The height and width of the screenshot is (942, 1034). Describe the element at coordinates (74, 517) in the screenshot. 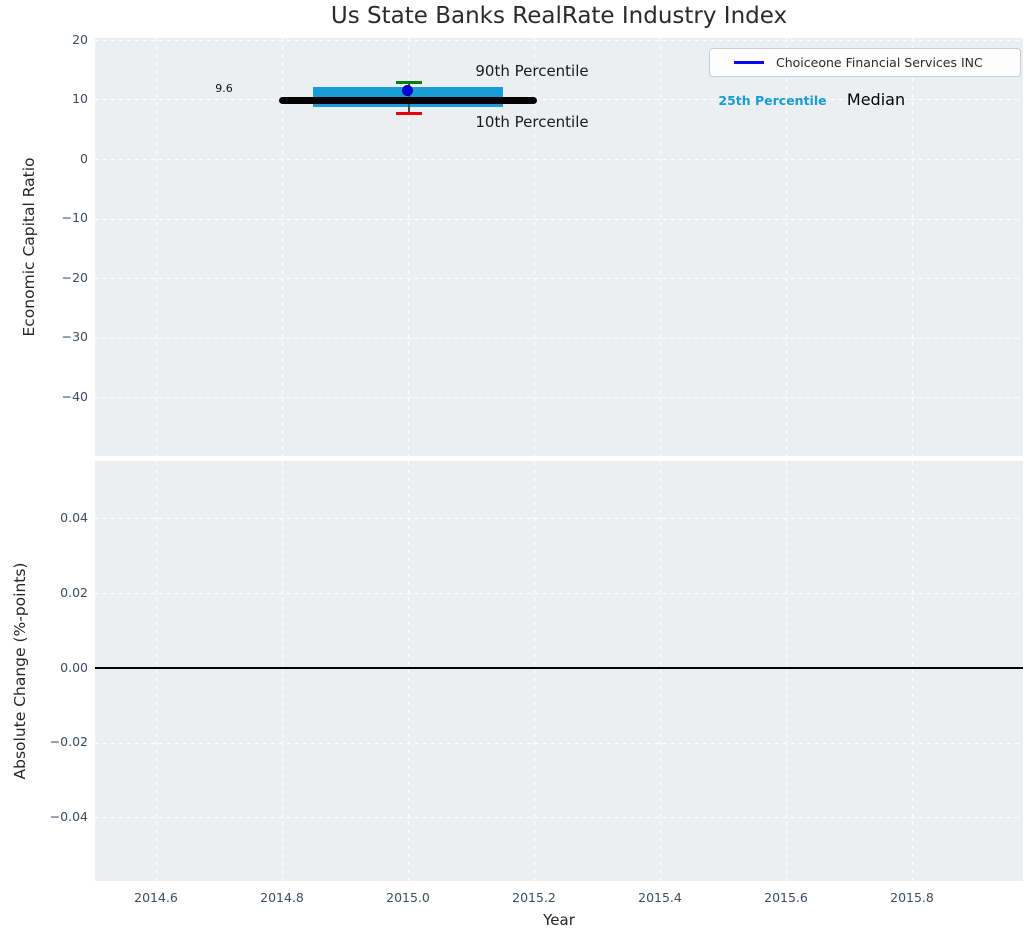

I see `ytick-bottom: 0.04` at that location.